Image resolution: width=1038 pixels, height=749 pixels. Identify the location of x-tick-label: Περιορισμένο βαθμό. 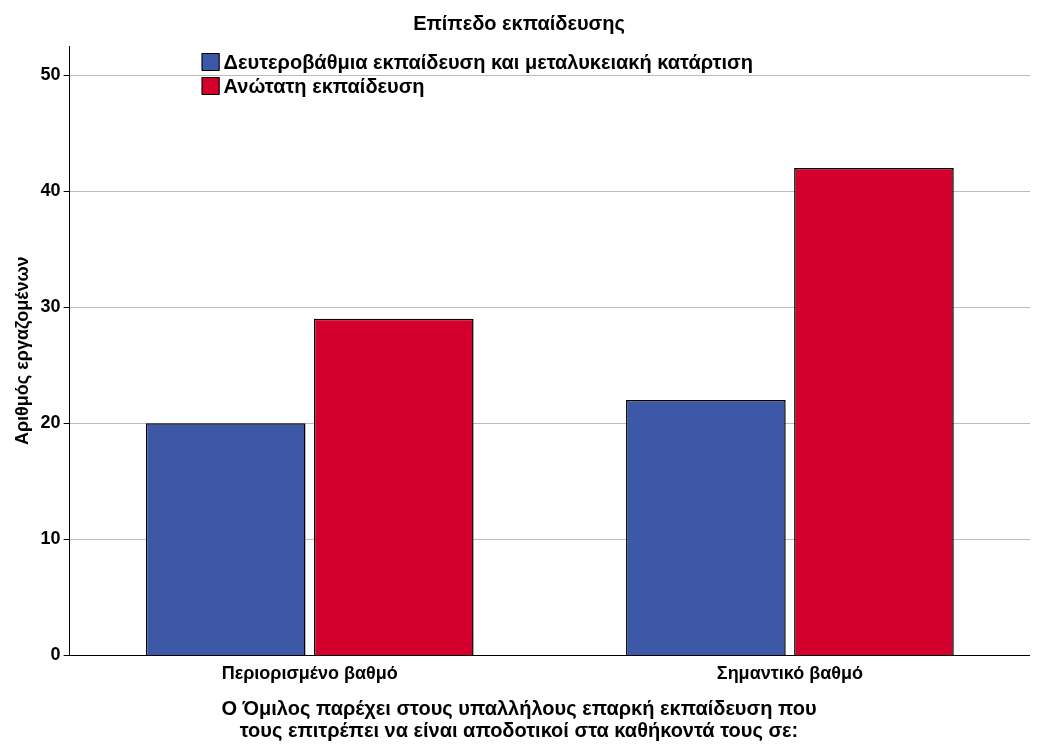
(309, 673).